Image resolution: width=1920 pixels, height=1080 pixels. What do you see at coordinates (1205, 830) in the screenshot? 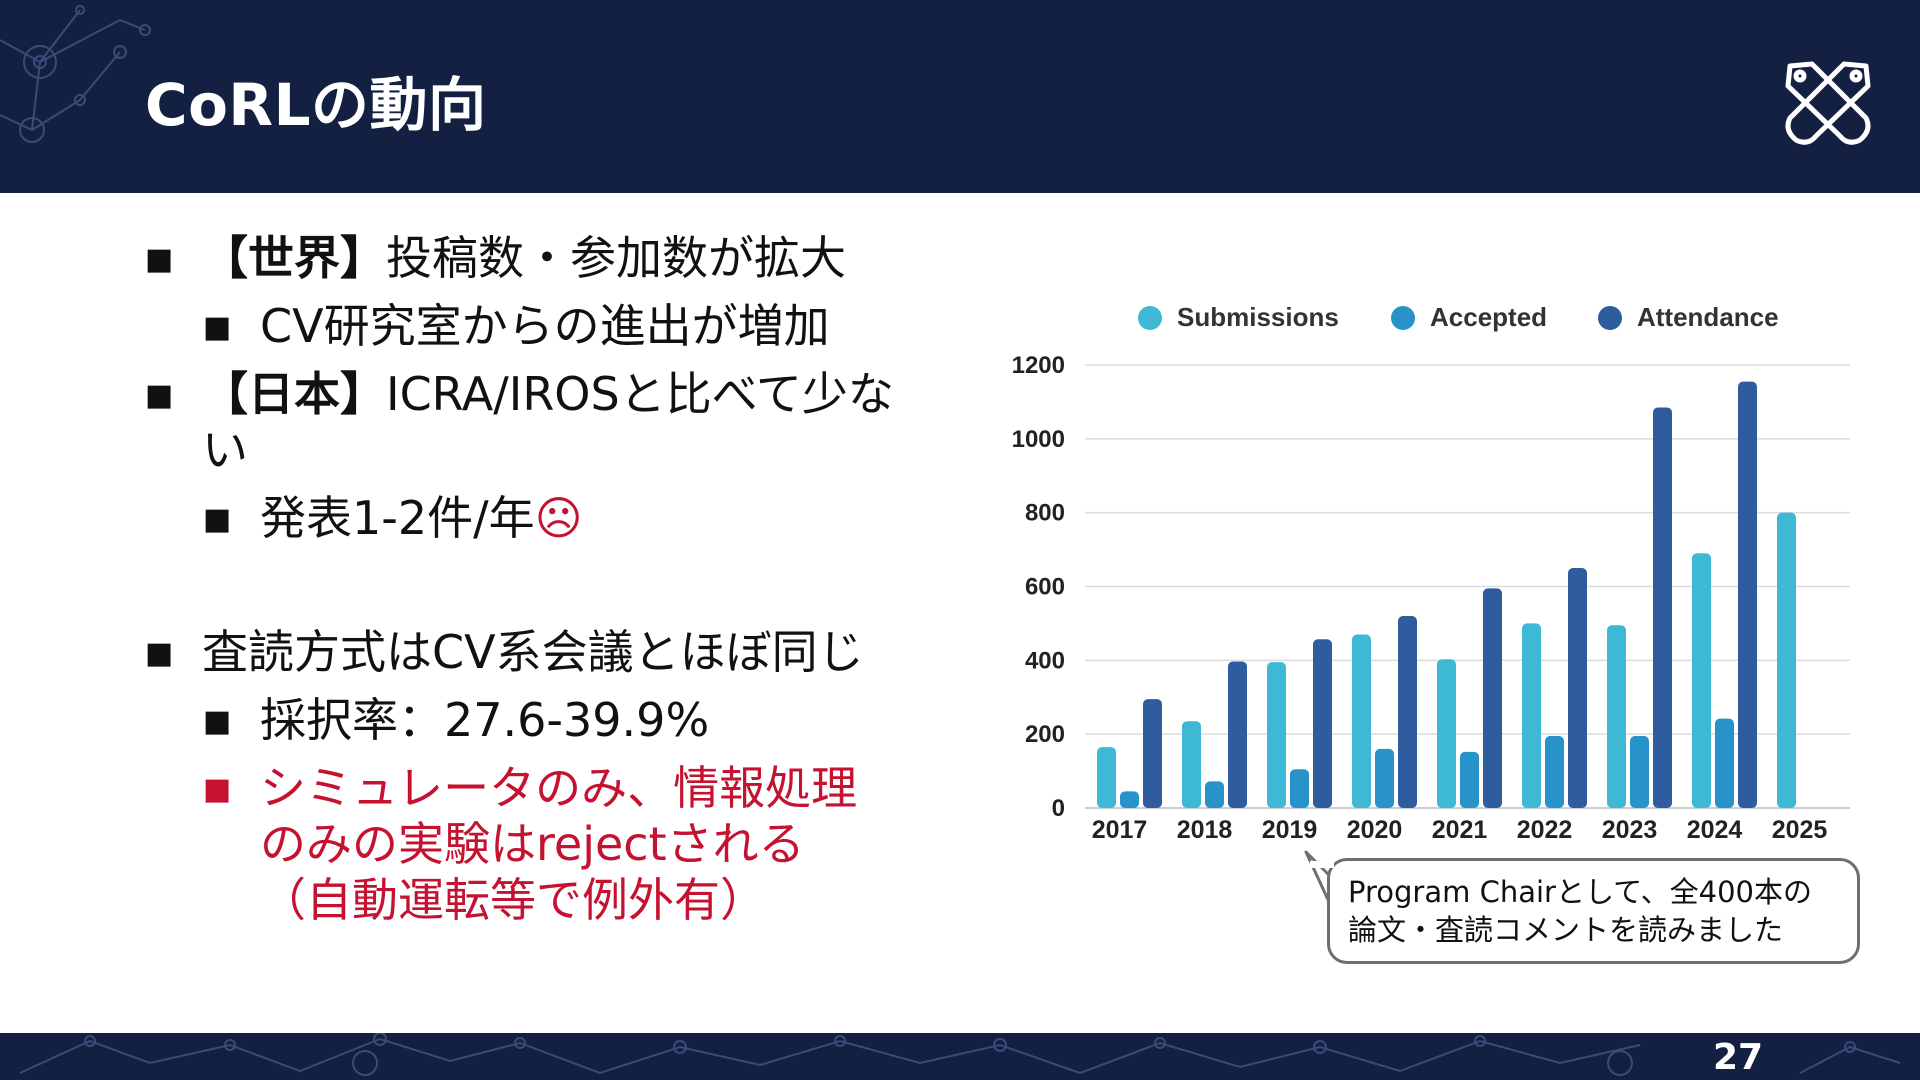
I see `x-tick-label: 2018` at bounding box center [1205, 830].